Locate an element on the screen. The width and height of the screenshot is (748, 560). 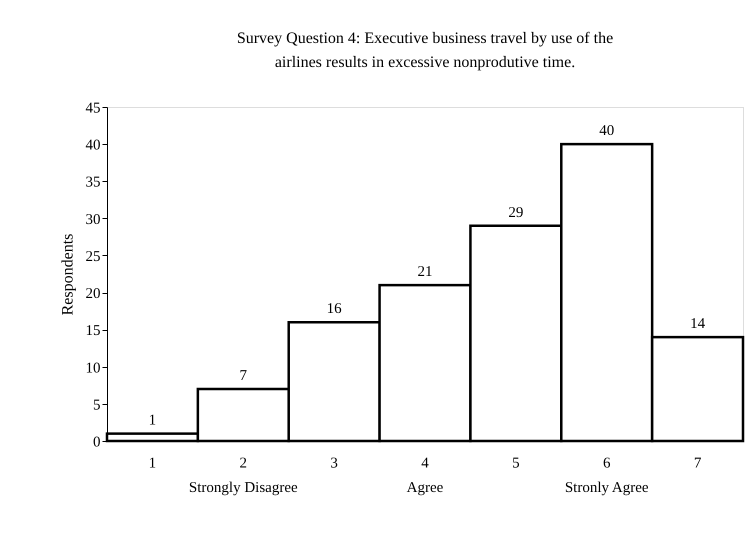
x-tick-label: 5 is located at coordinates (516, 464).